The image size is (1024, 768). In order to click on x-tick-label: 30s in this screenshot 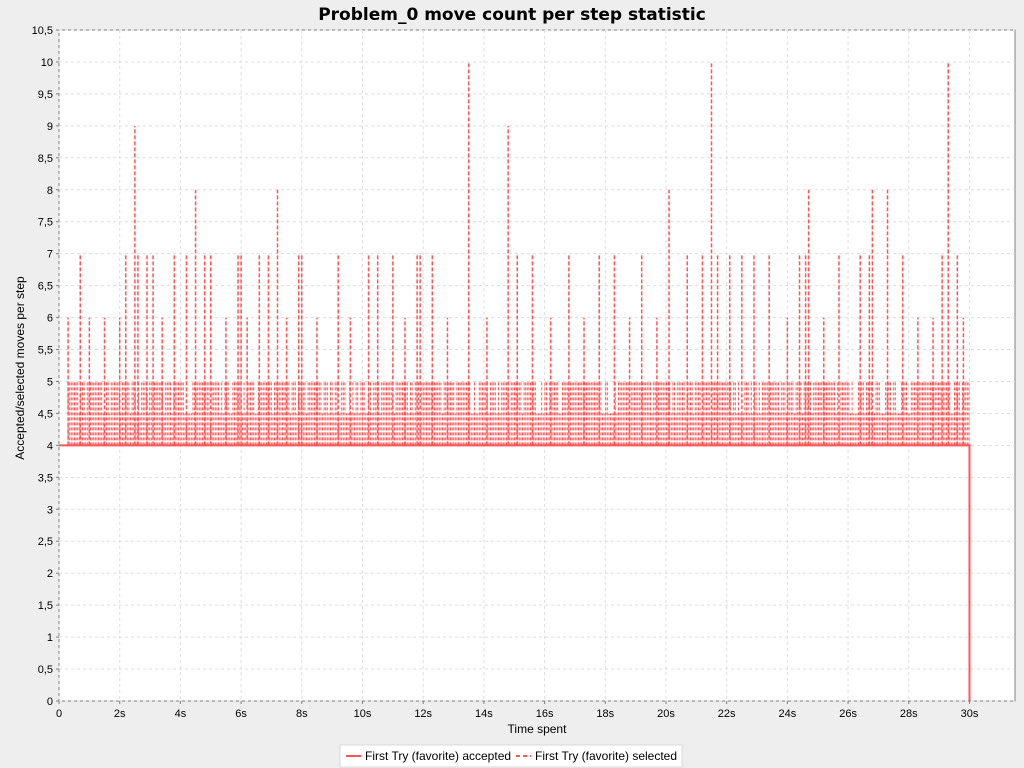, I will do `click(970, 714)`.